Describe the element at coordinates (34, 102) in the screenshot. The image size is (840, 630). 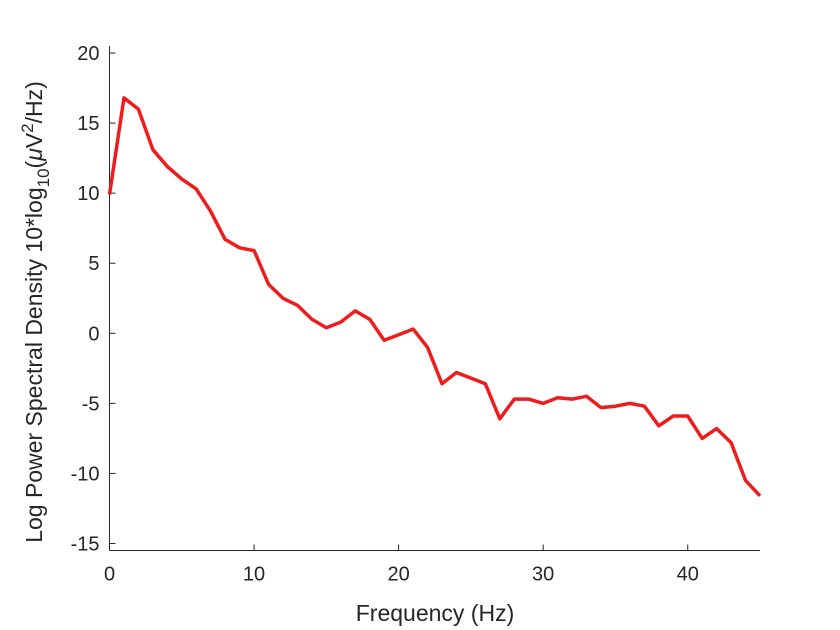
I see `y-axis-label-part: /Hz)` at that location.